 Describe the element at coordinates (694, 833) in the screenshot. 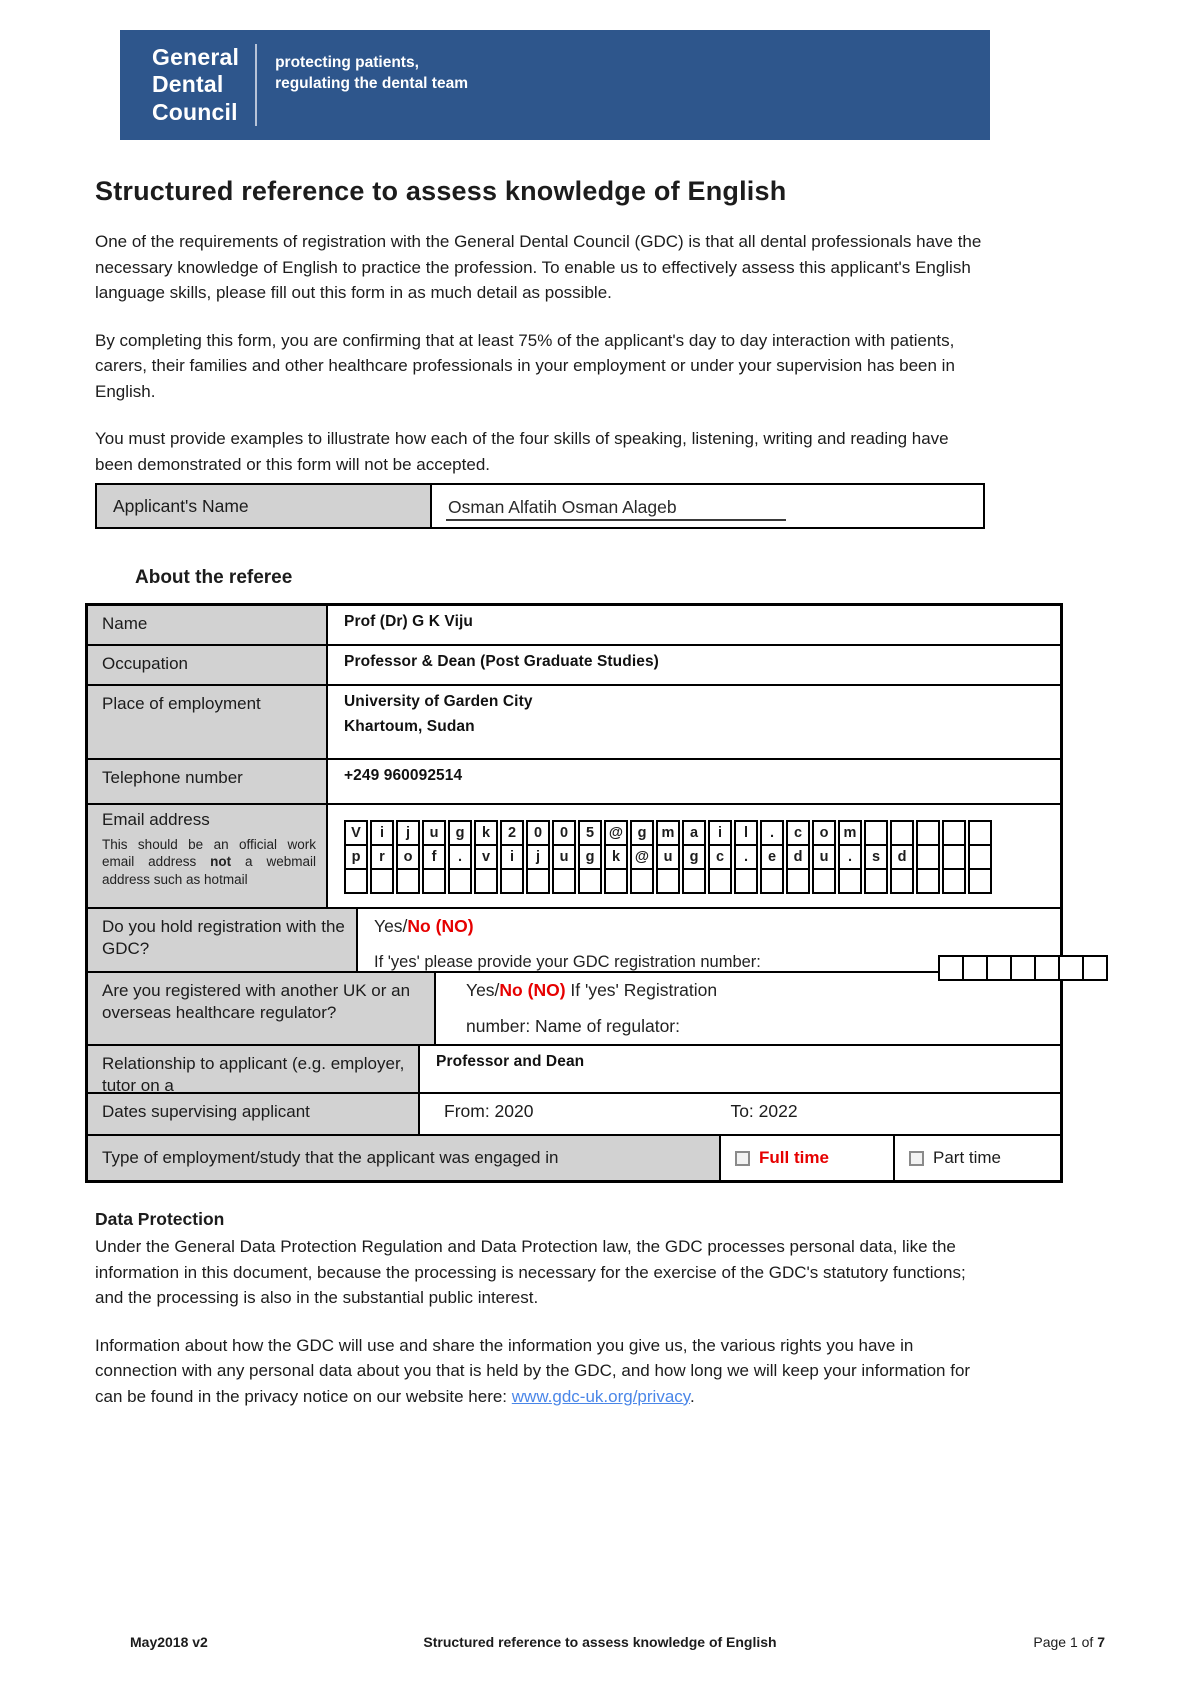

I see `email-char-cell: a` at that location.